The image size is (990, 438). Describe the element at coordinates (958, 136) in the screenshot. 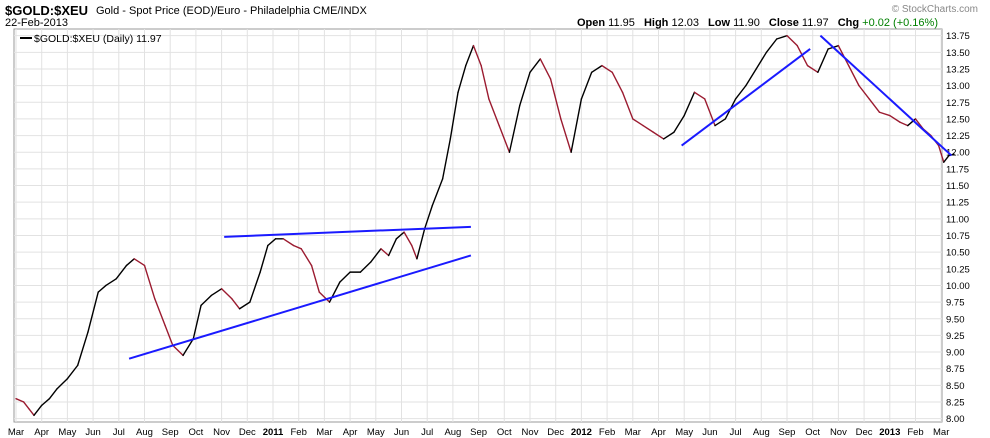

I see `y-tick-label: 12.25` at that location.